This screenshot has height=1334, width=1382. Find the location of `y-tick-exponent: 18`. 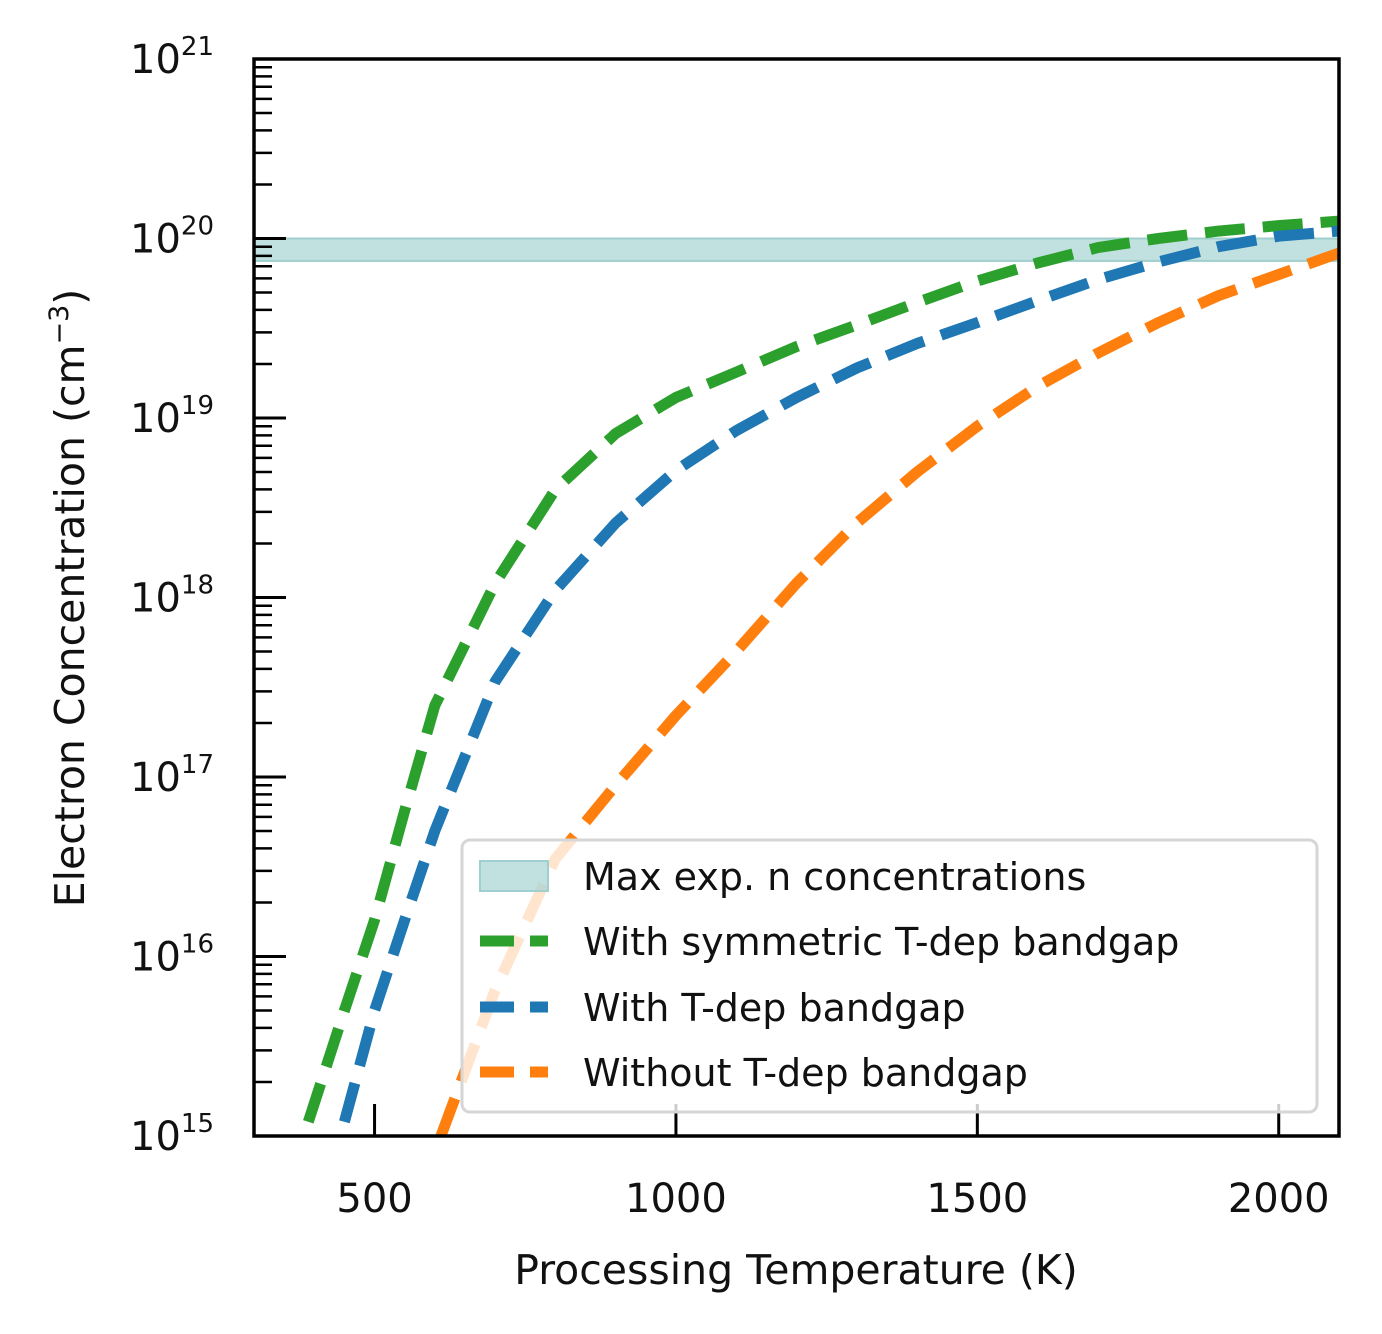

y-tick-exponent: 18 is located at coordinates (197, 586).